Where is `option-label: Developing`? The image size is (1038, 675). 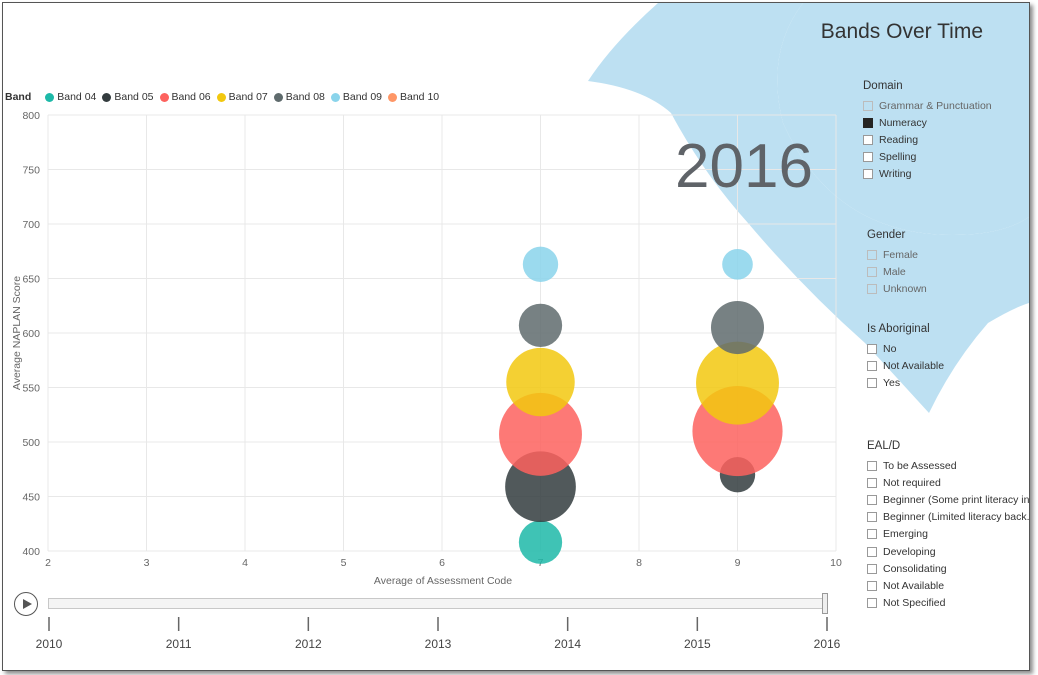 option-label: Developing is located at coordinates (909, 551).